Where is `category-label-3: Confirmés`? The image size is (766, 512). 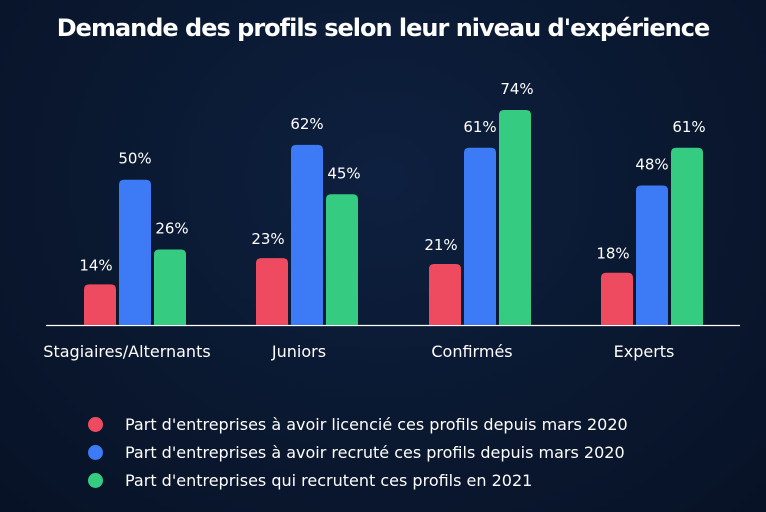
category-label-3: Confirmés is located at coordinates (471, 351).